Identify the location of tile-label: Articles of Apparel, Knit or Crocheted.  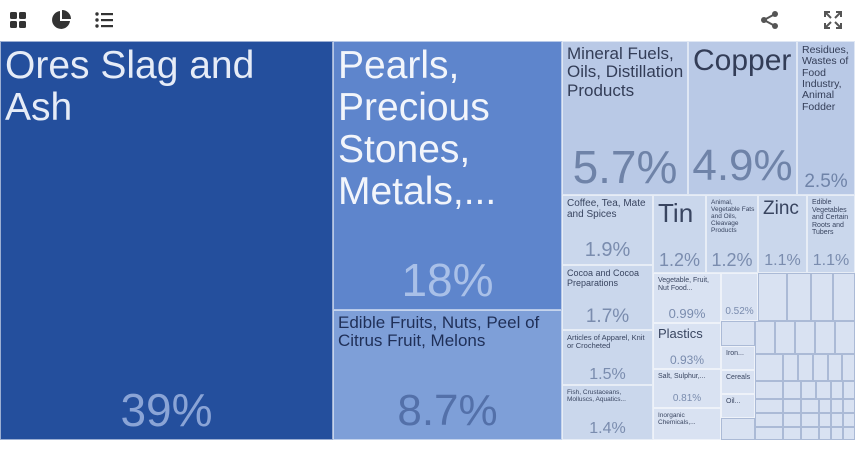
(606, 342).